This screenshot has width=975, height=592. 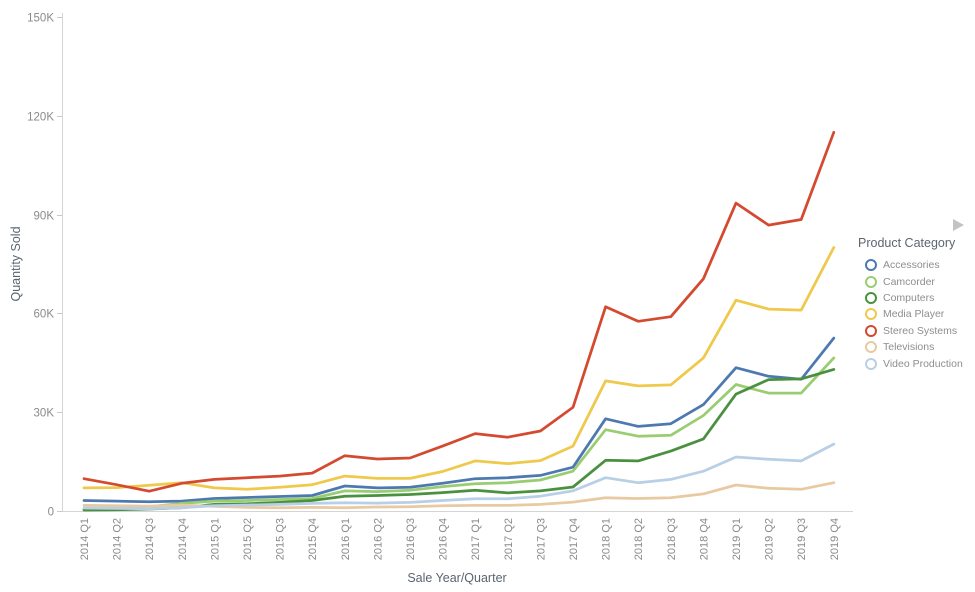 What do you see at coordinates (150, 539) in the screenshot?
I see `x-tick-label: 2014 Q3` at bounding box center [150, 539].